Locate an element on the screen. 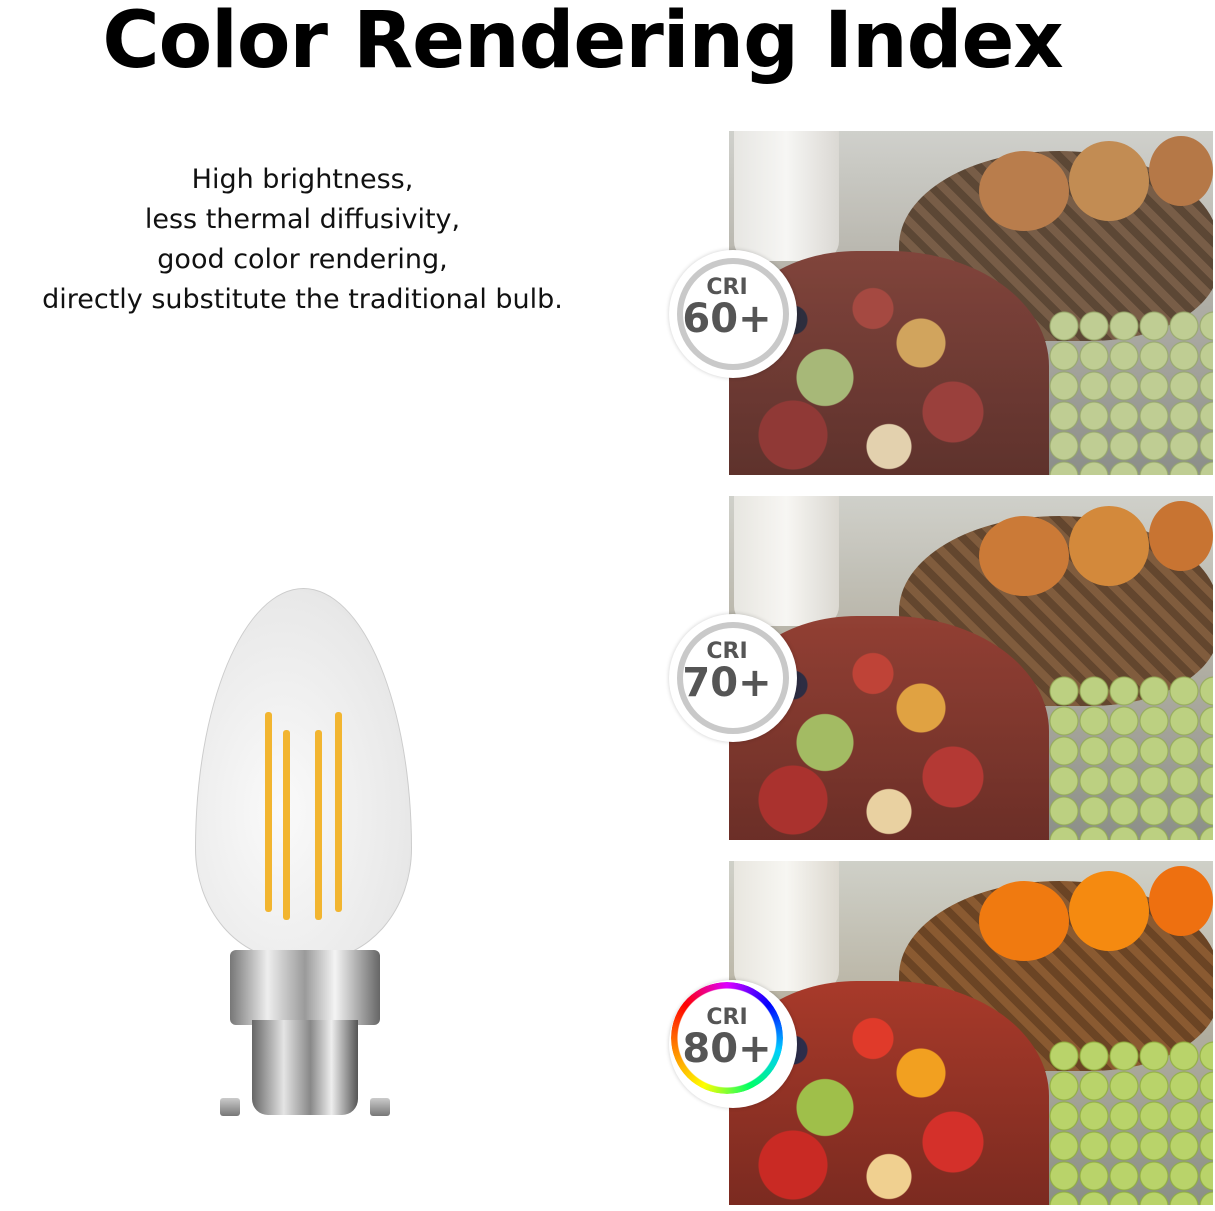  badge-value: 60+ is located at coordinates (727, 319).